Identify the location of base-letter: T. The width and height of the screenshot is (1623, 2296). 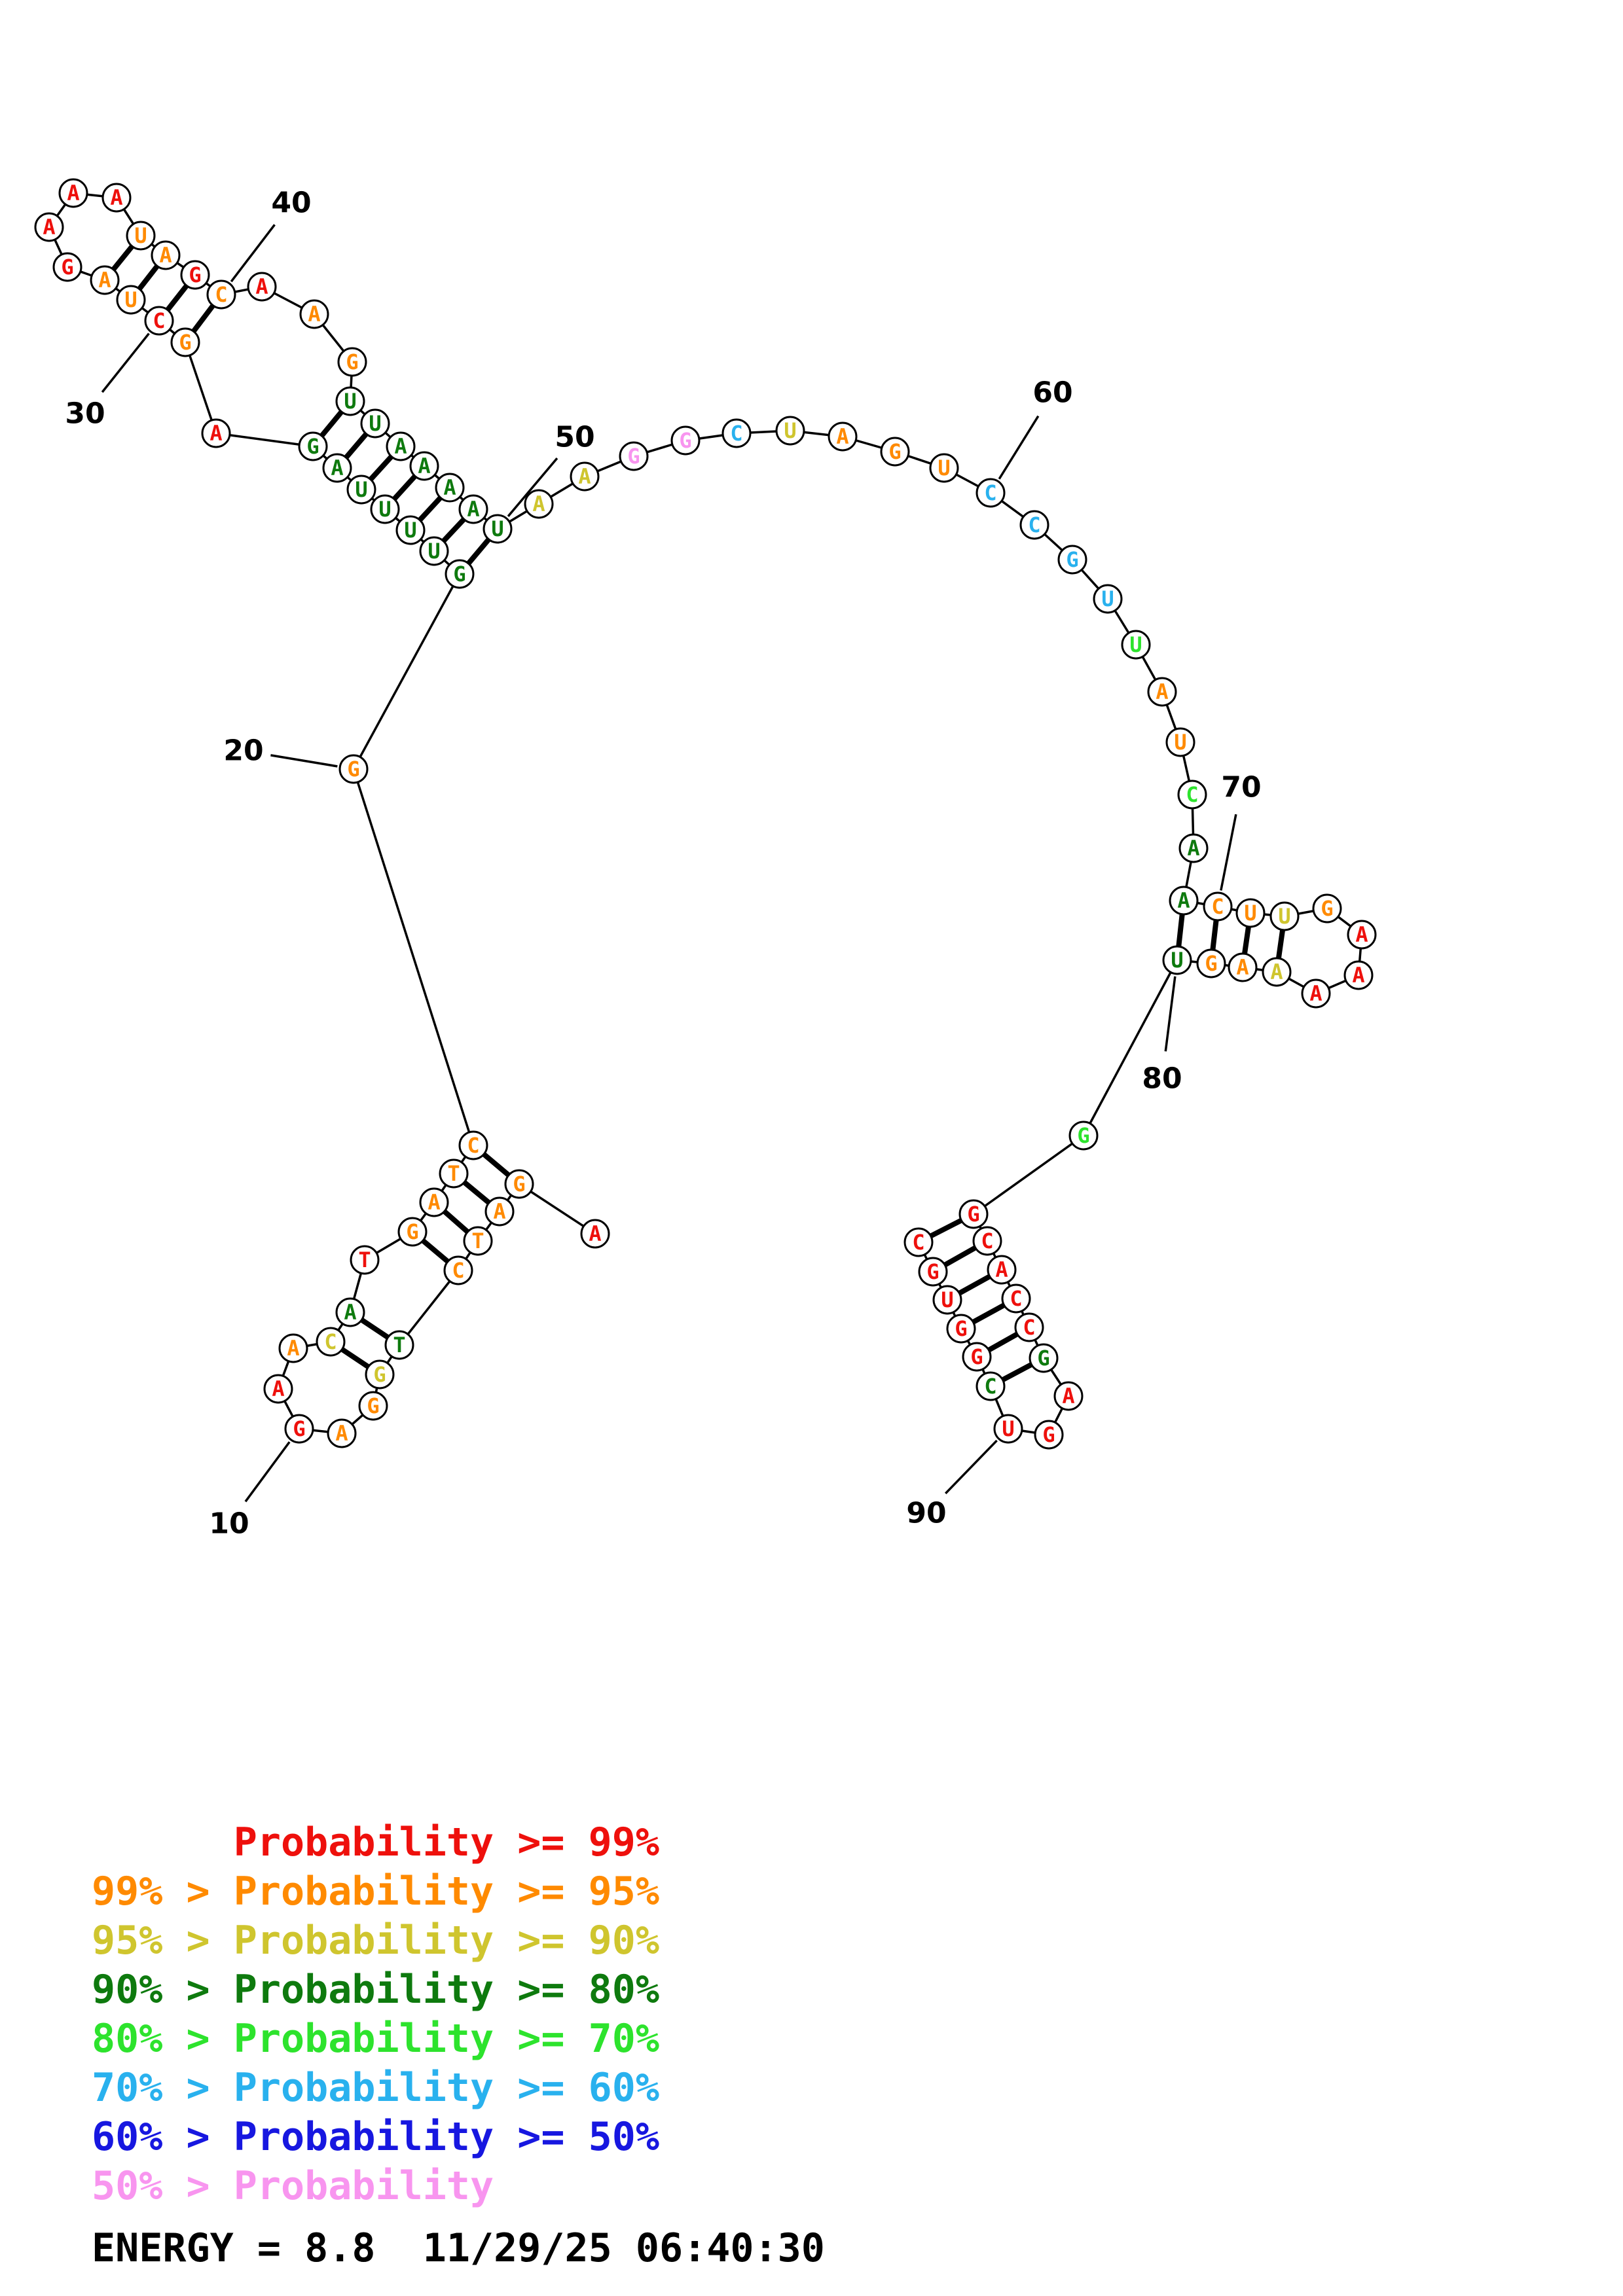
(364, 1259).